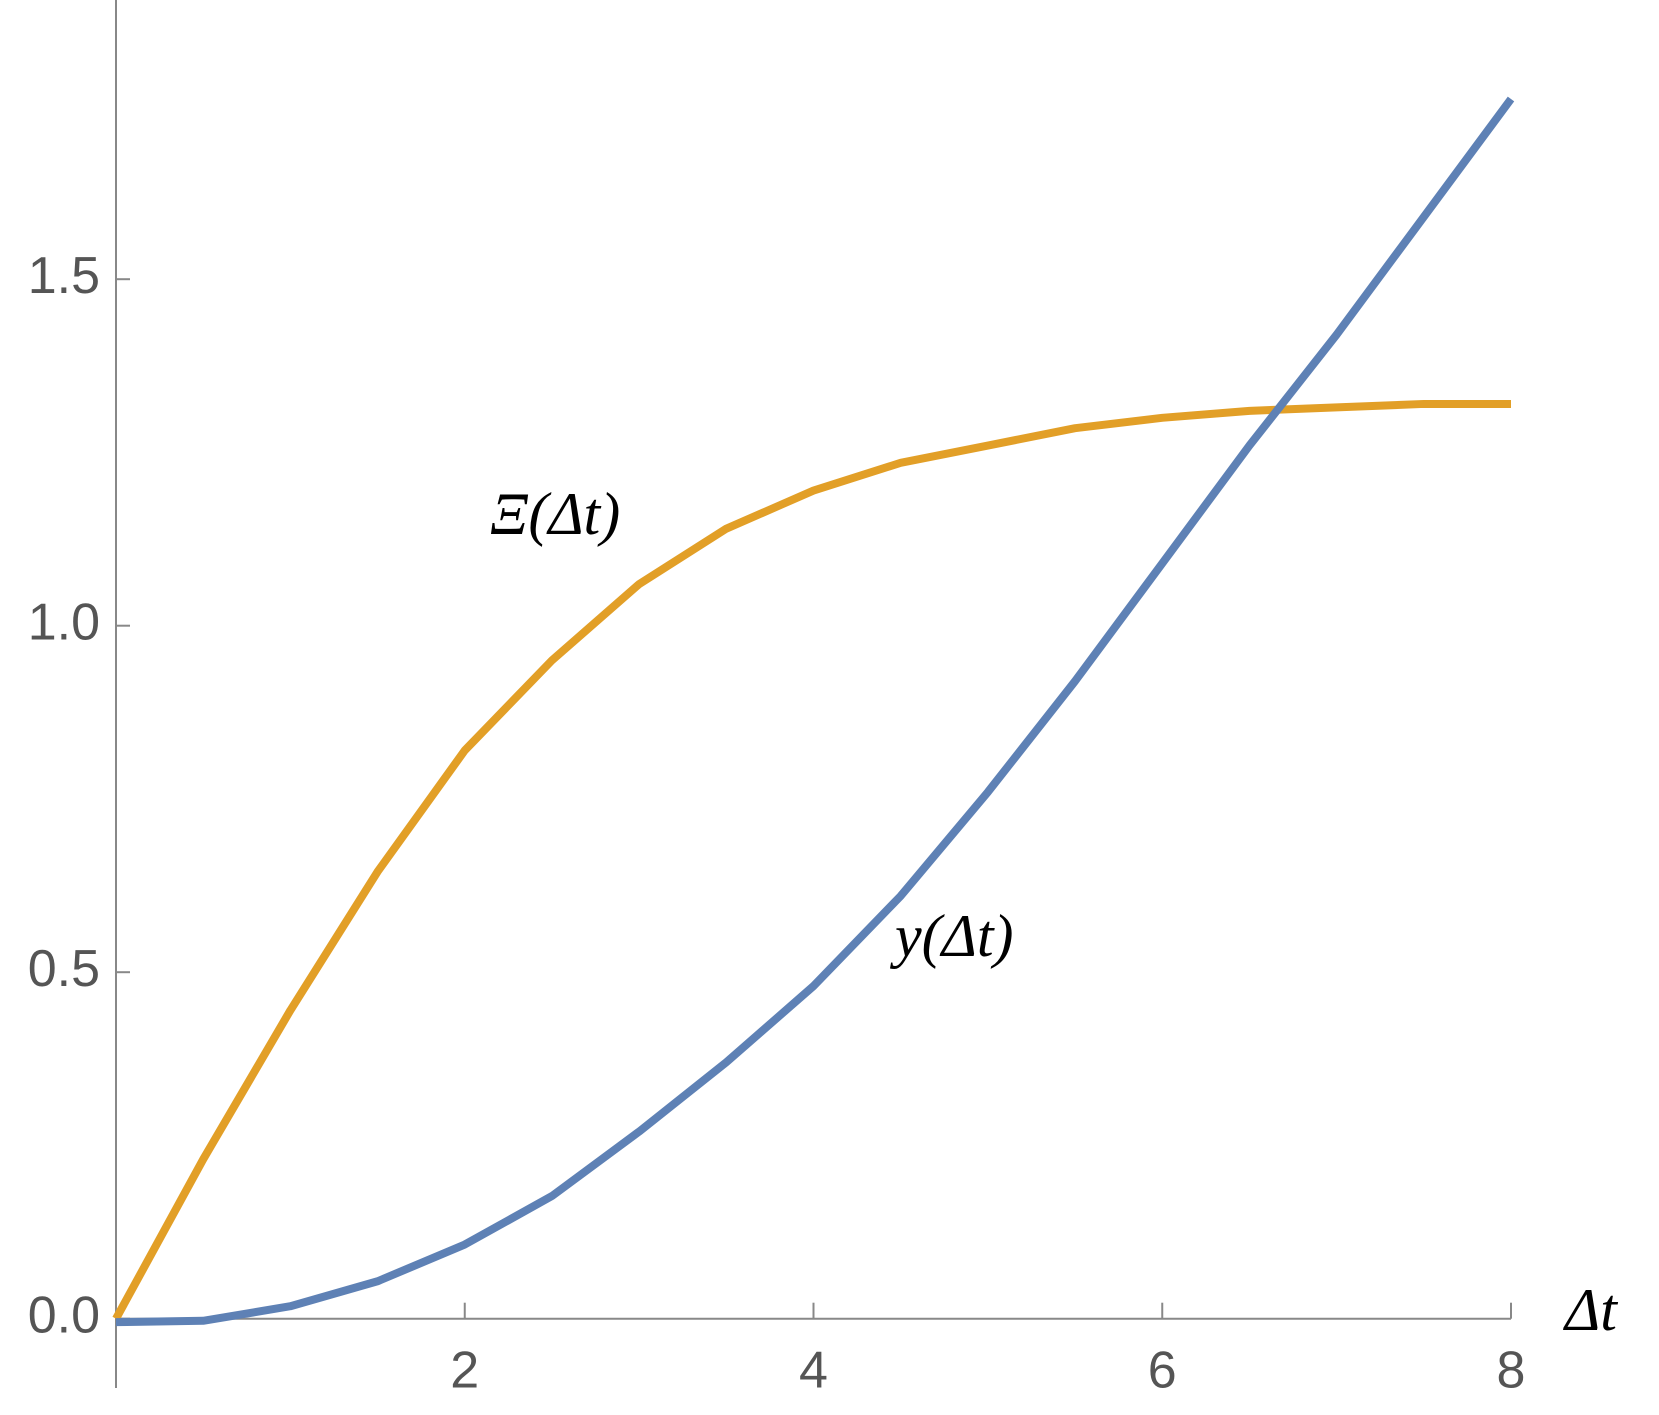 This screenshot has width=1659, height=1415. I want to click on x-tick-label: 2, so click(464, 1370).